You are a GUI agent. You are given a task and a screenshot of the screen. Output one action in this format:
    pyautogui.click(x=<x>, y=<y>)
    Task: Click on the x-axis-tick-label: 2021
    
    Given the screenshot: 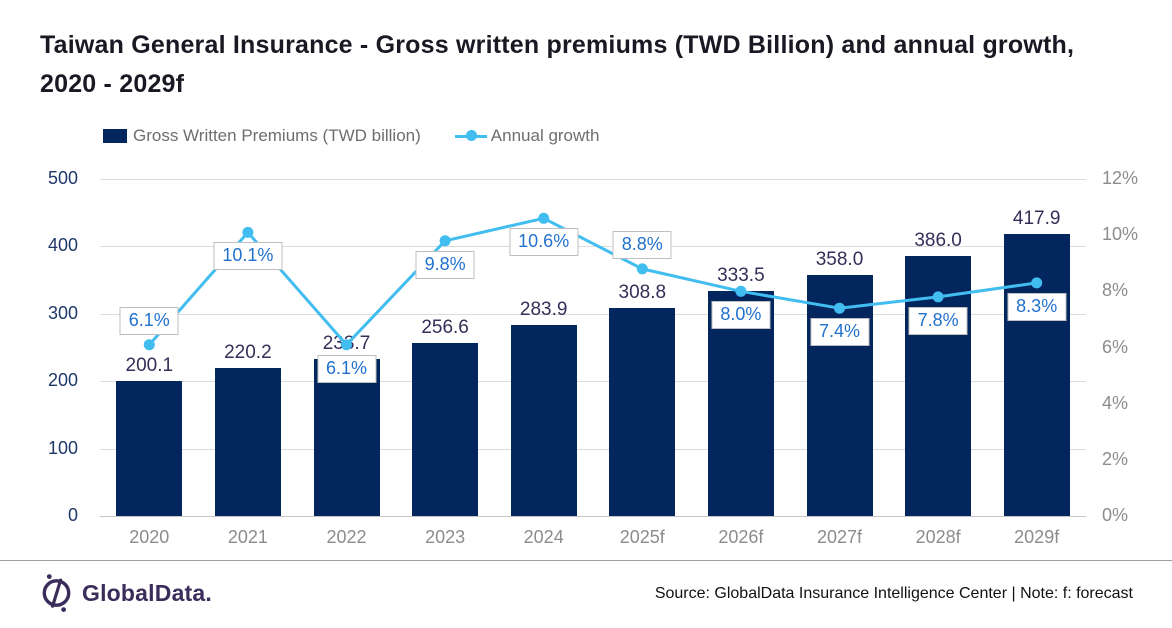 What is the action you would take?
    pyautogui.click(x=247, y=537)
    